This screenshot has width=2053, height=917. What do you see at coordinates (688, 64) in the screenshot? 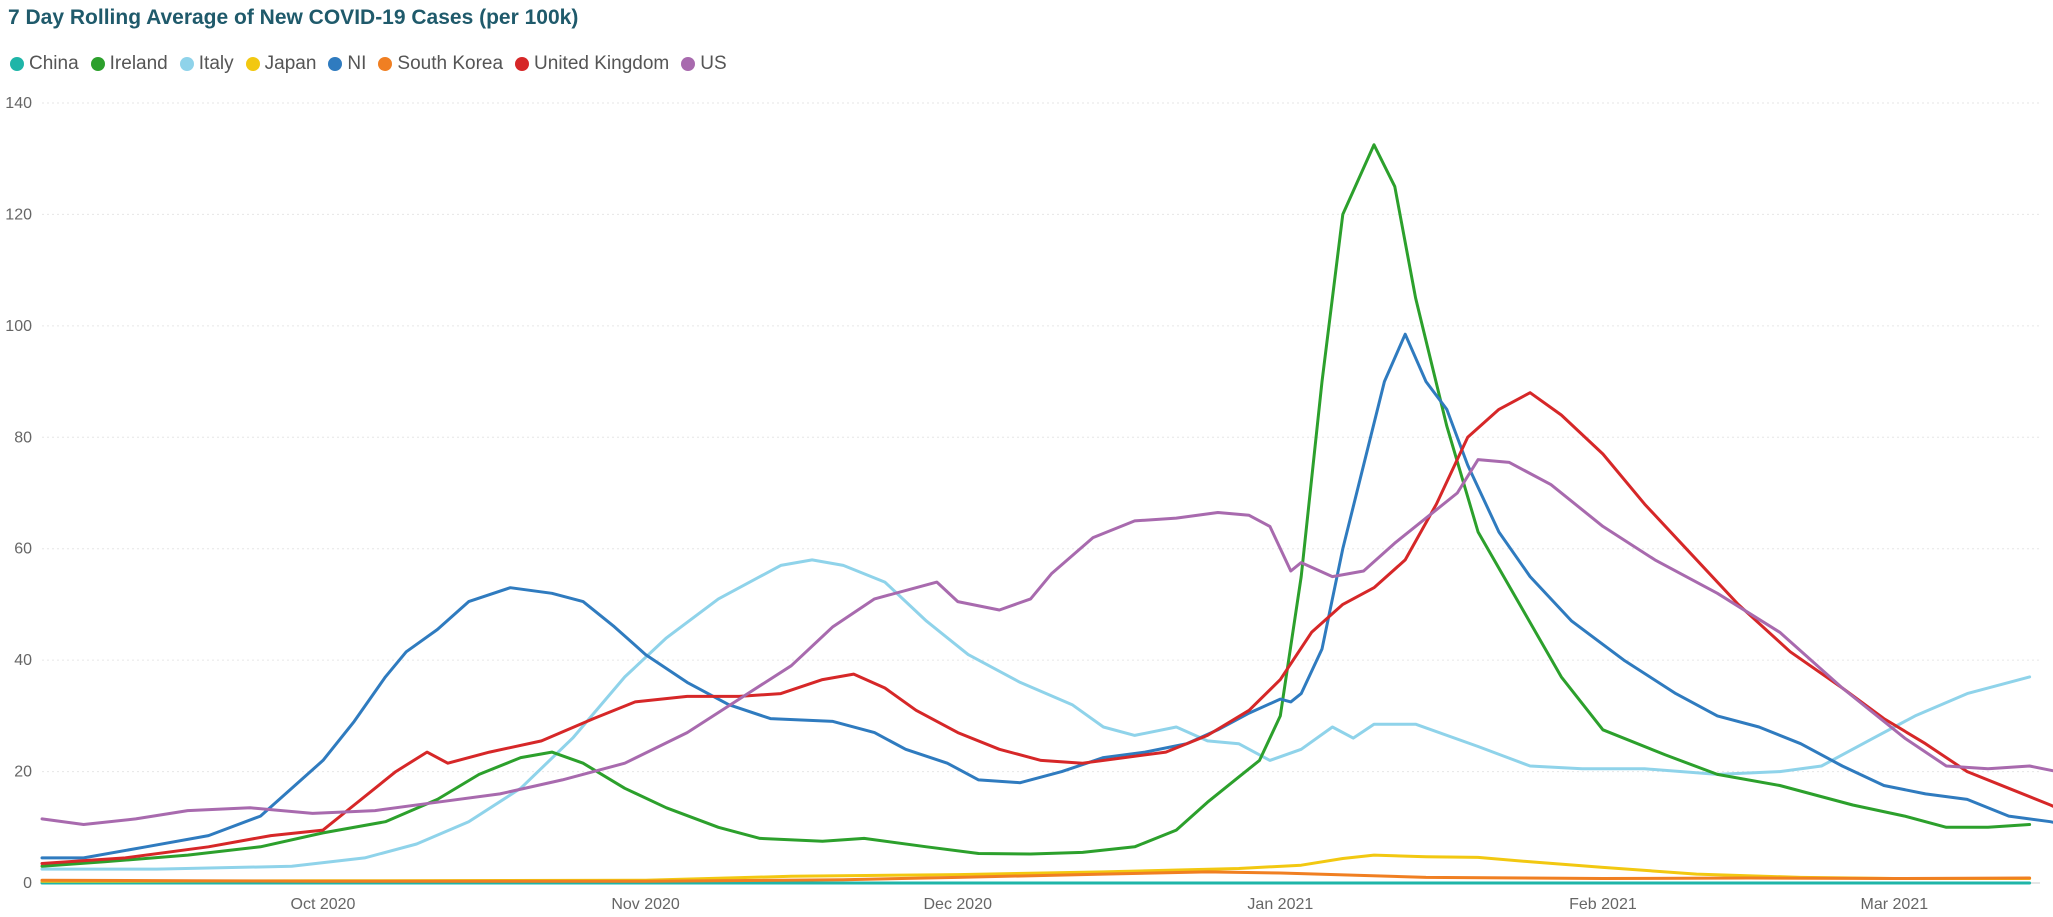
I see `legend-marker-us` at bounding box center [688, 64].